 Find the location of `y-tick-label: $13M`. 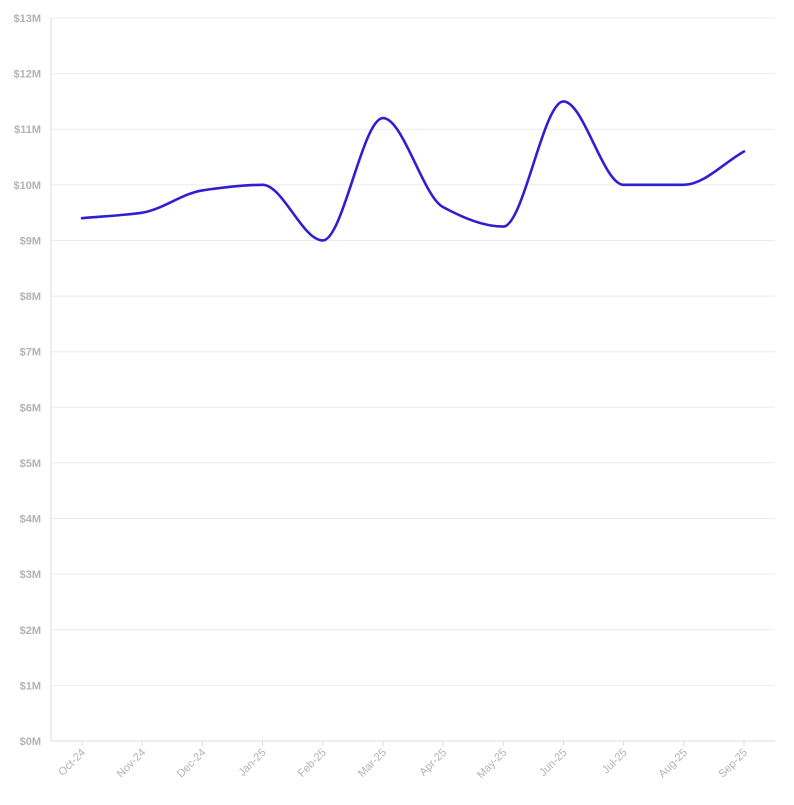

y-tick-label: $13M is located at coordinates (27, 19).